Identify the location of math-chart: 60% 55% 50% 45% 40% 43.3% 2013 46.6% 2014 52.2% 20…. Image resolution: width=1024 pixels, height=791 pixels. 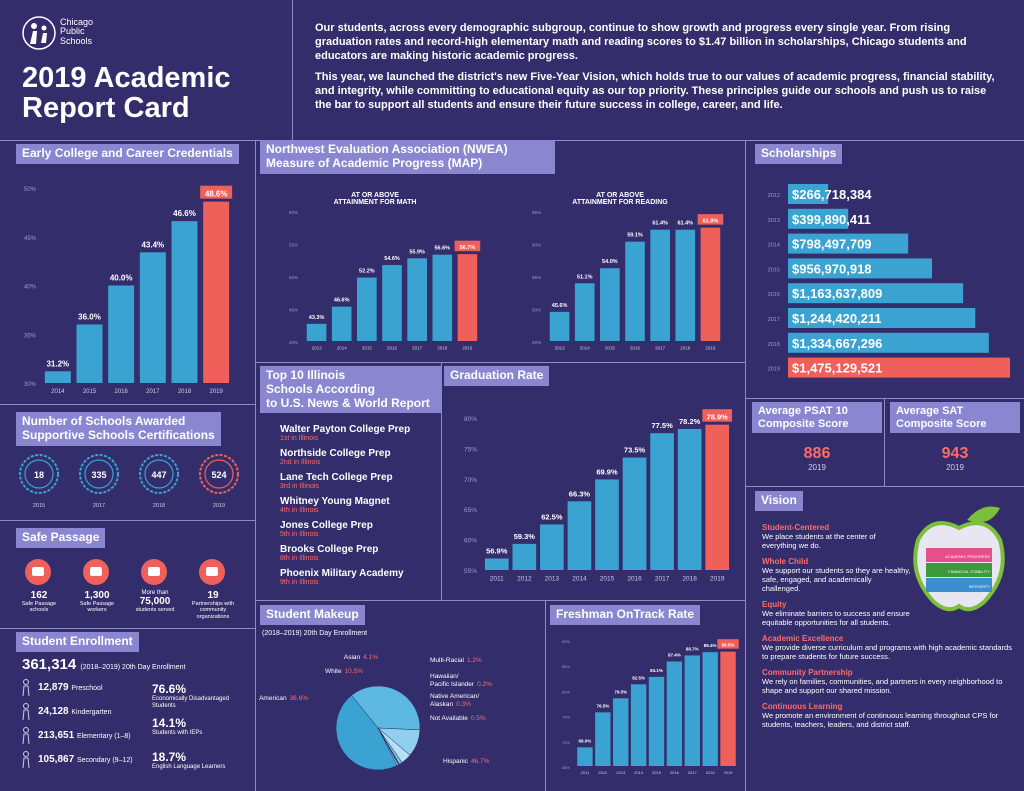
(385, 280).